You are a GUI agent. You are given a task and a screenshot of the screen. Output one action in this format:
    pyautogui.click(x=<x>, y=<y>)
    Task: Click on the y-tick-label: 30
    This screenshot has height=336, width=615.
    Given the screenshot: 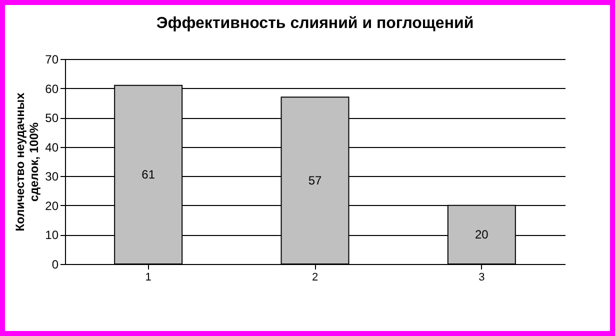 What is the action you would take?
    pyautogui.click(x=52, y=177)
    